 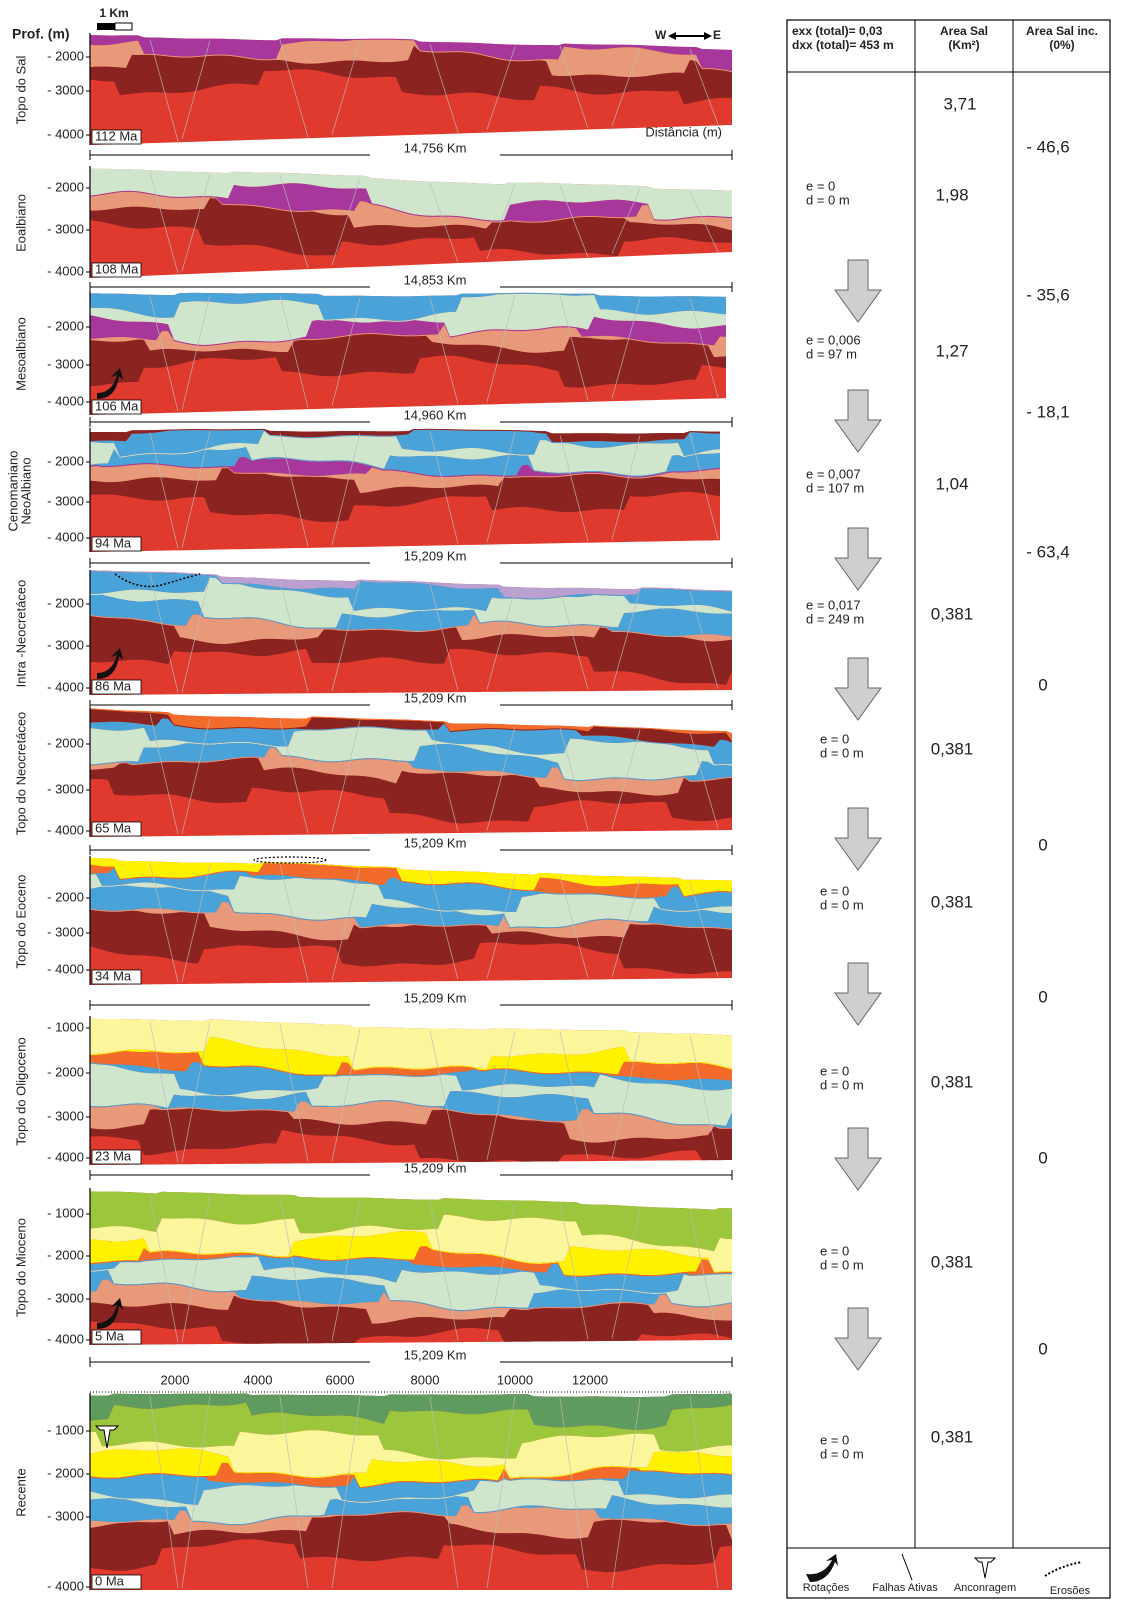 I want to click on distance-tick-label: 6000, so click(x=340, y=1379).